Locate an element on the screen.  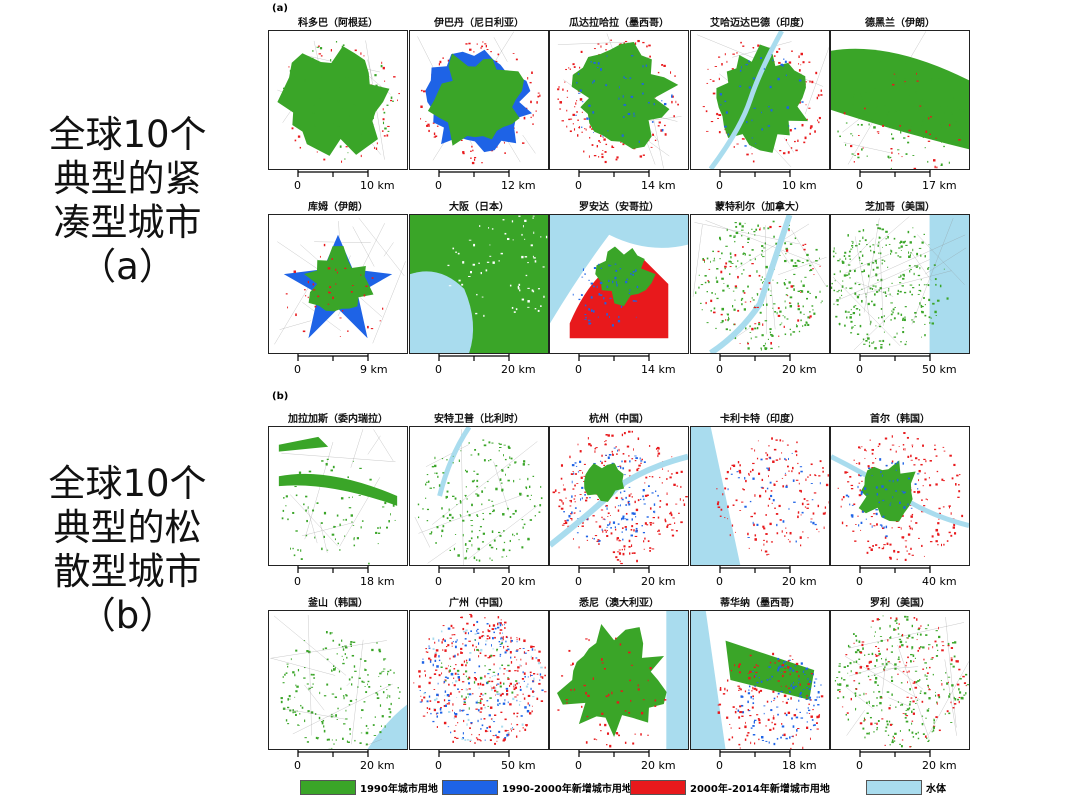
scale-bar: 0 17 km is located at coordinates (900, 182).